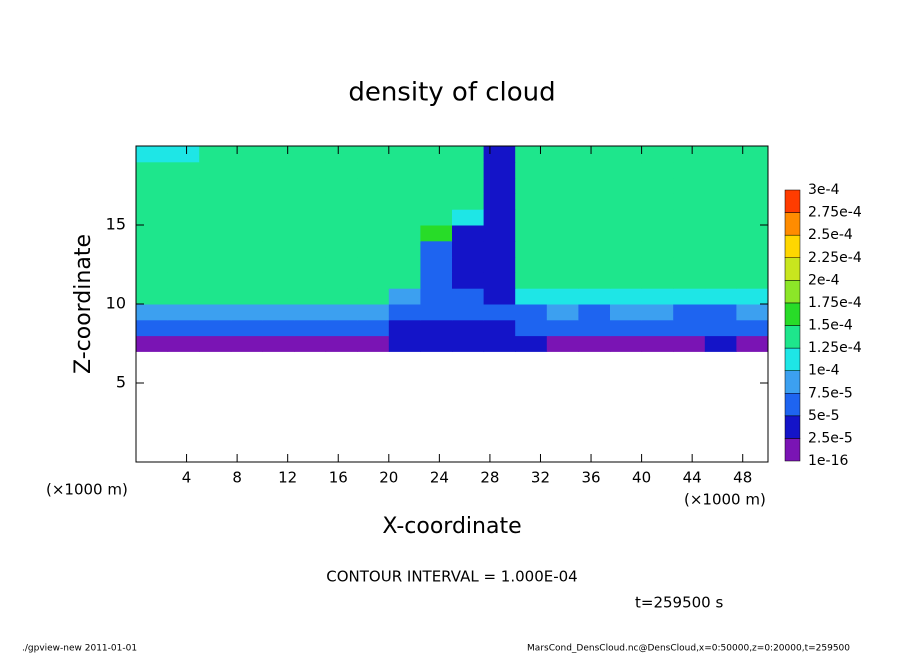 This screenshot has height=654, width=904. I want to click on x-tick-label: 40, so click(641, 478).